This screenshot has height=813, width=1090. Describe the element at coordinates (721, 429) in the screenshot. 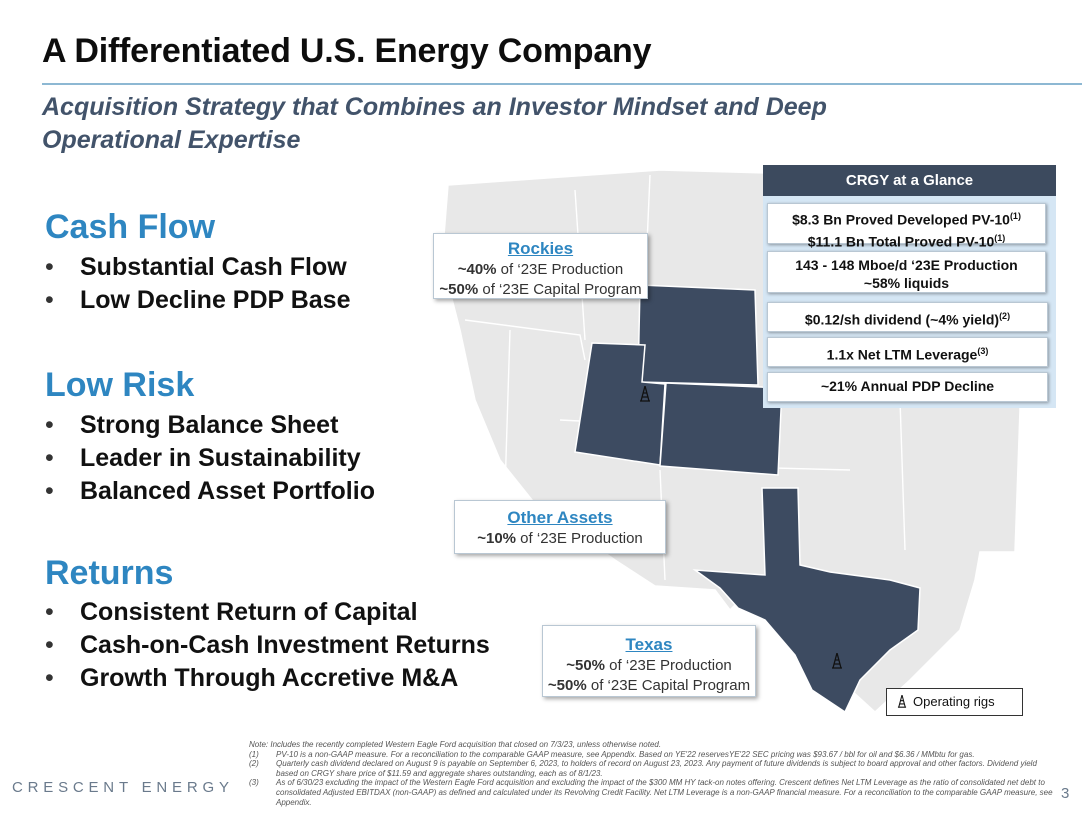

I see `state-colorado` at that location.